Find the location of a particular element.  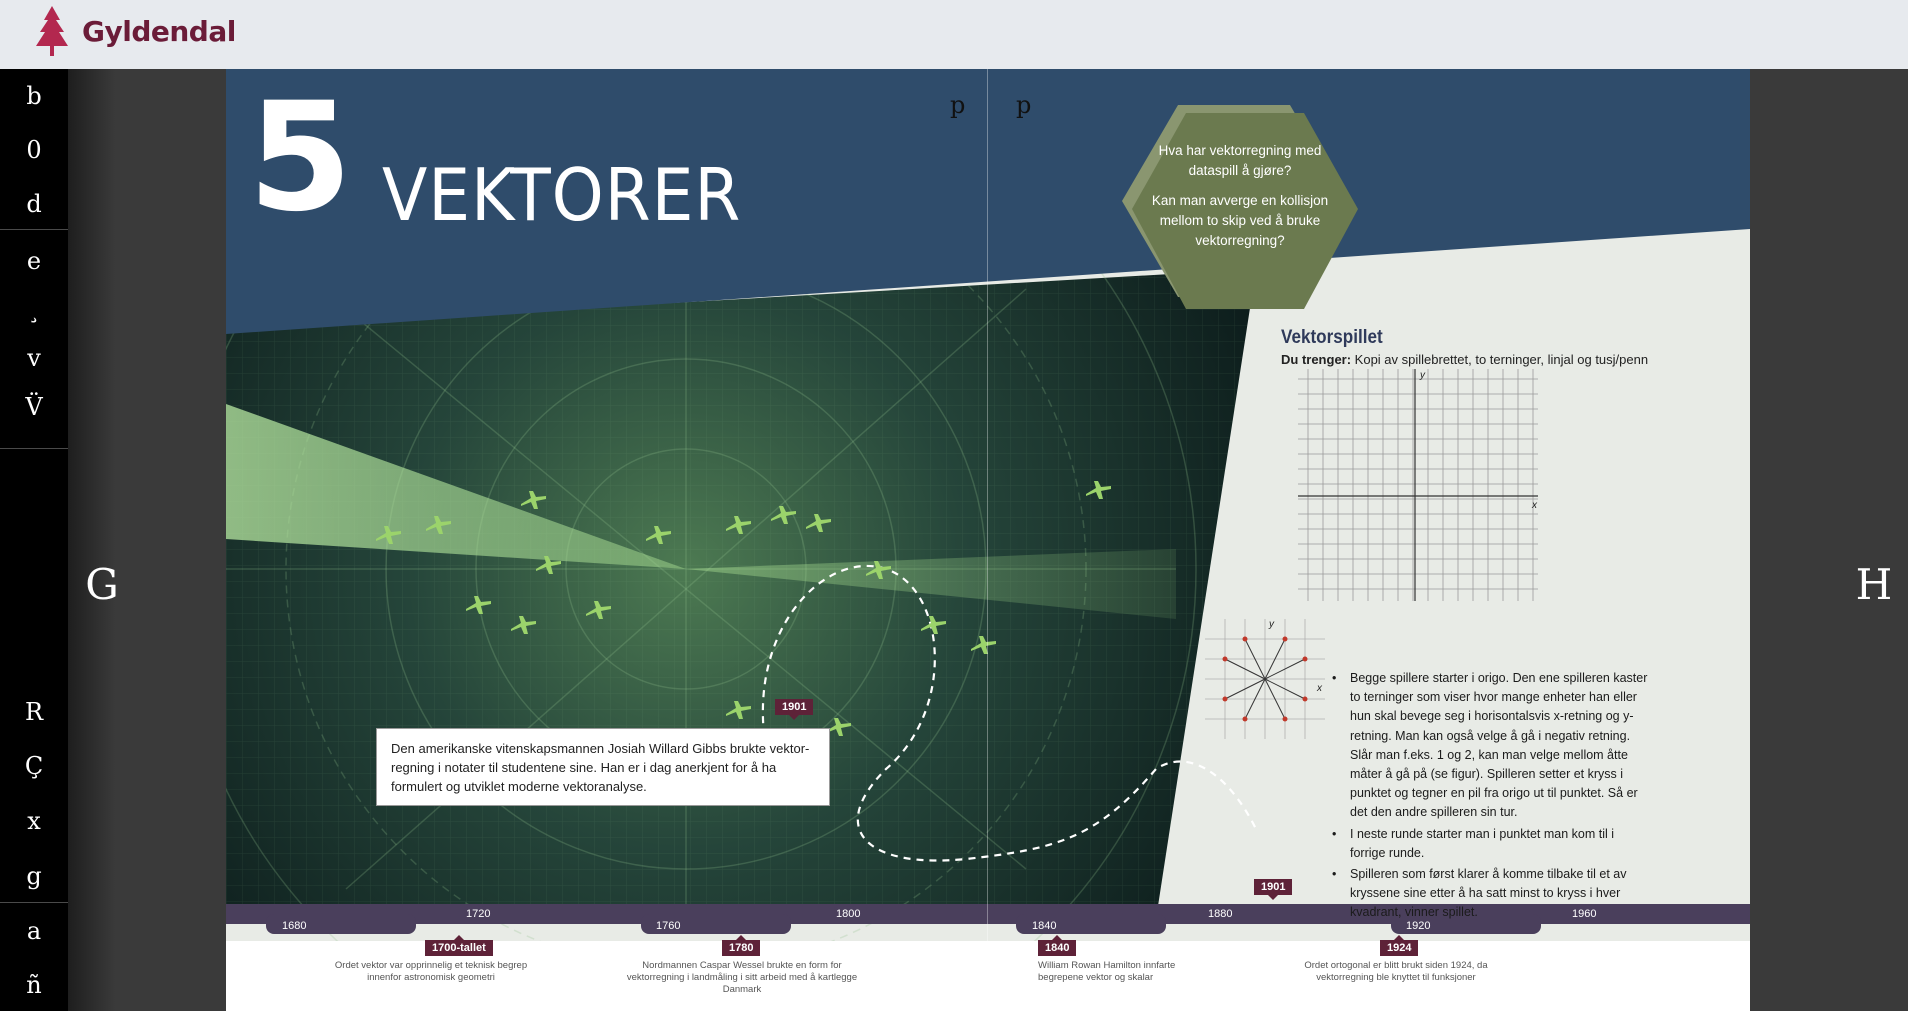

tool-button-9: Ç is located at coordinates (34, 766).